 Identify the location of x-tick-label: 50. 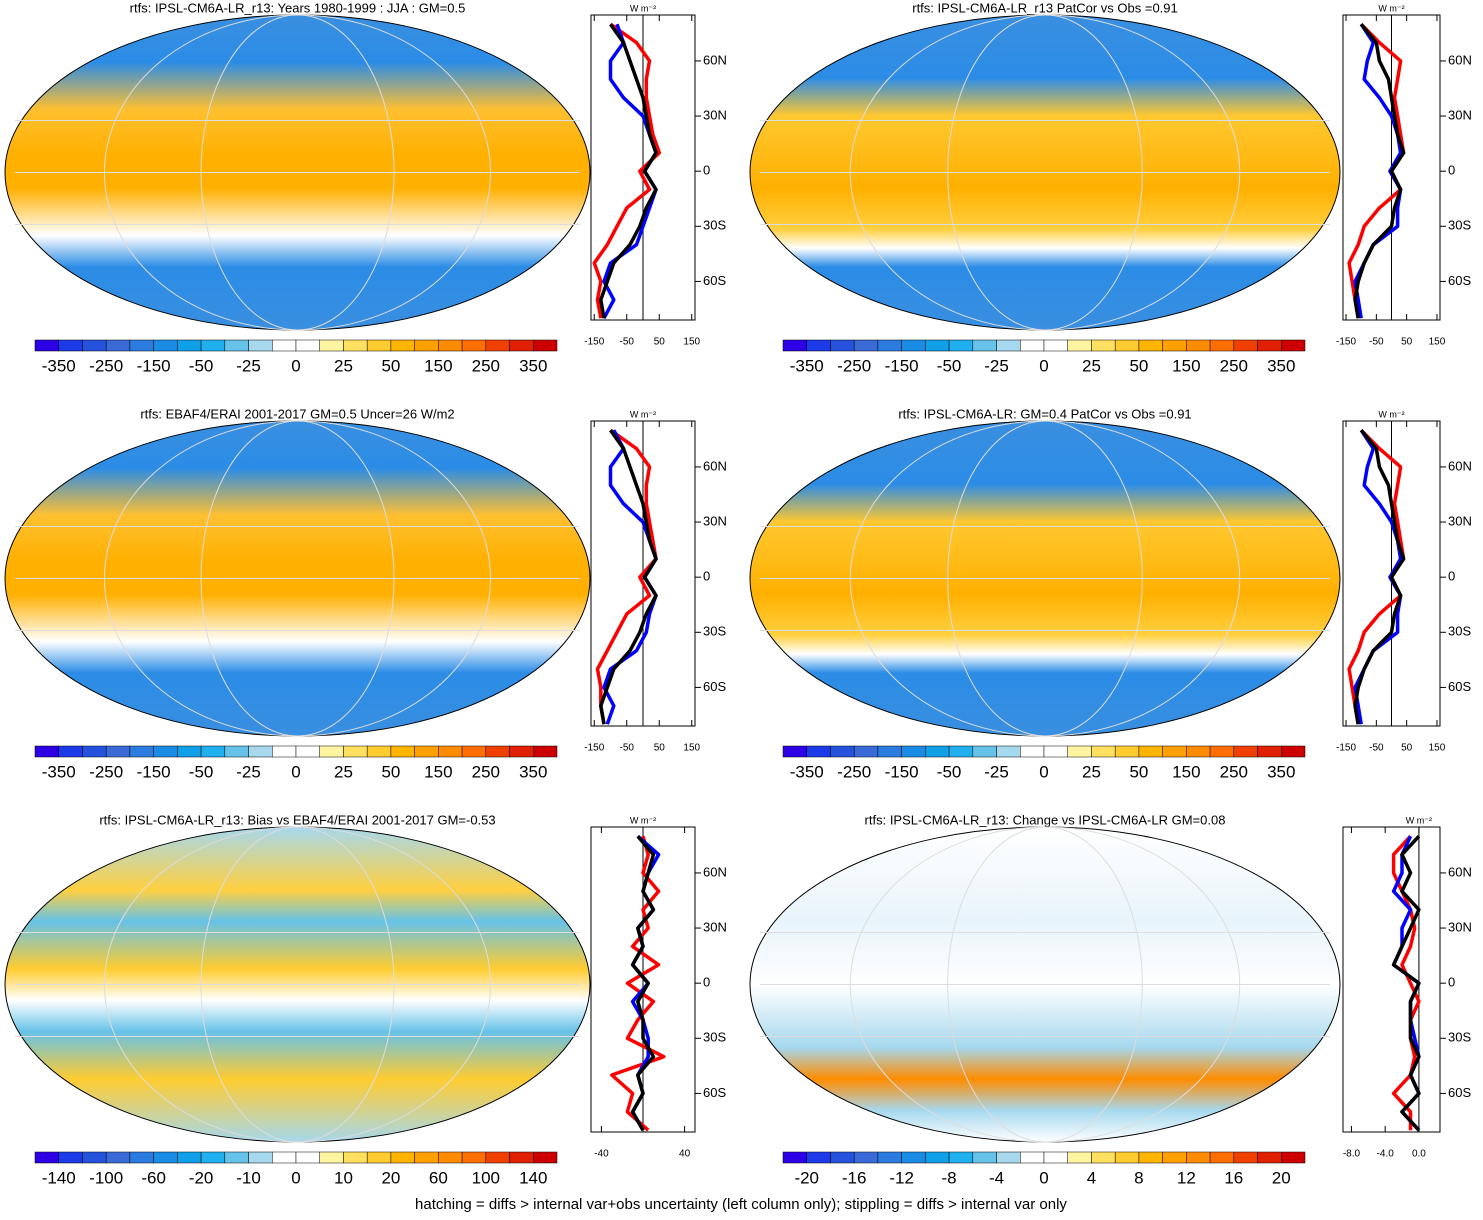
(660, 342).